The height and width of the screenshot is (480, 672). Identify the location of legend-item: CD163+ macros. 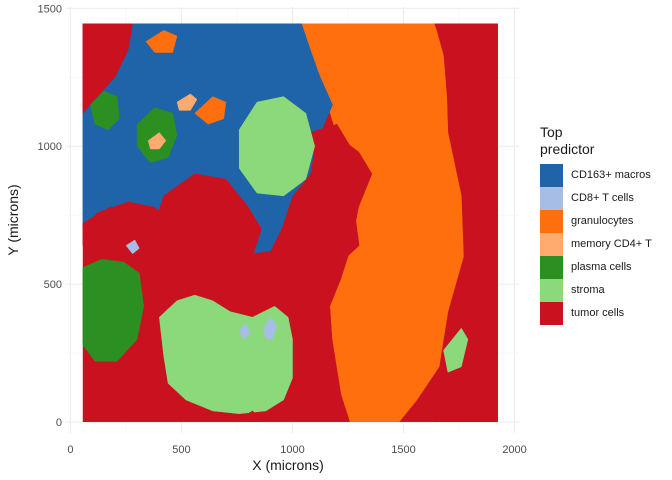
(604, 175).